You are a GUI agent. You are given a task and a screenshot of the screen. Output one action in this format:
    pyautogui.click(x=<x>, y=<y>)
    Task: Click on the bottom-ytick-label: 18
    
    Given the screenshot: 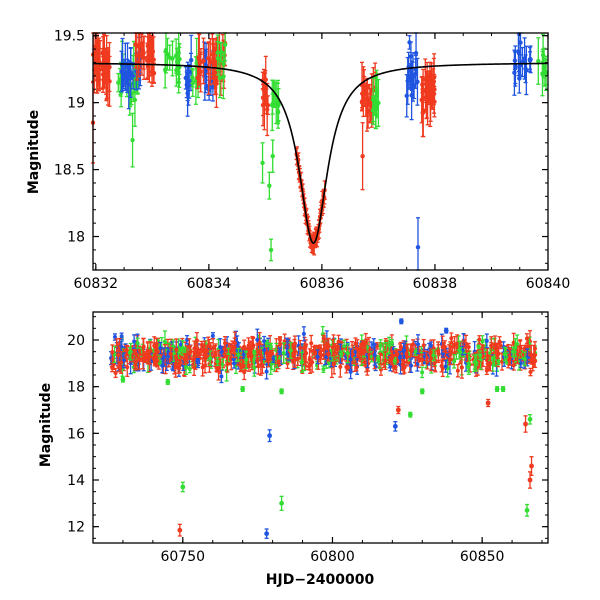 What is the action you would take?
    pyautogui.click(x=76, y=388)
    